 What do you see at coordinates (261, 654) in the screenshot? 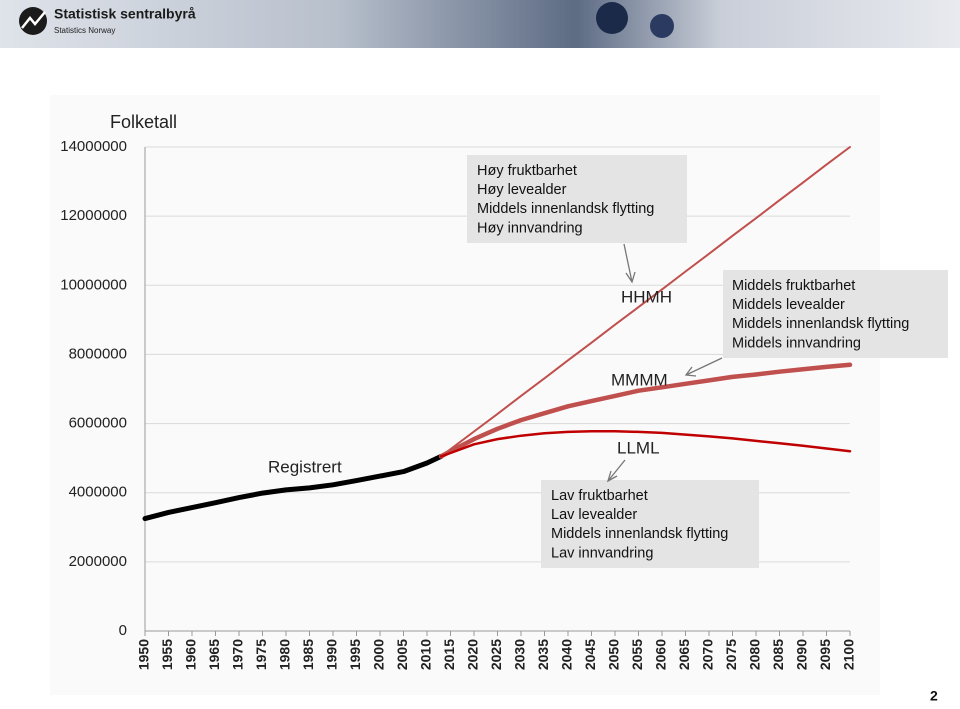
I see `x-tick-label: 1975` at bounding box center [261, 654].